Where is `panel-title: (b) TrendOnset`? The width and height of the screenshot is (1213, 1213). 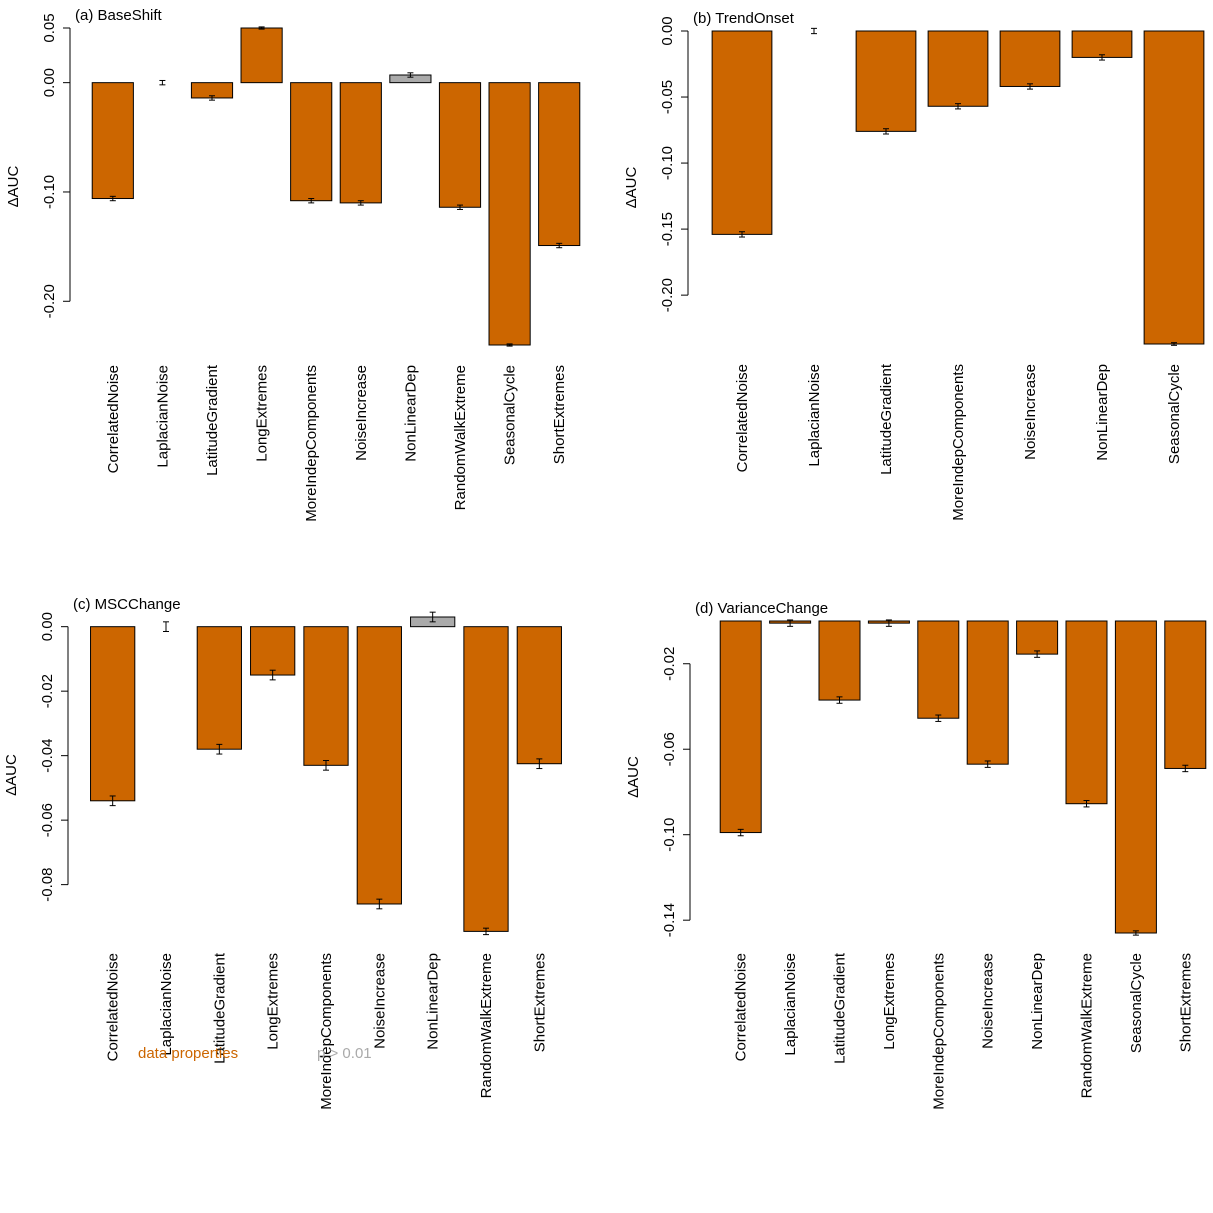 panel-title: (b) TrendOnset is located at coordinates (744, 18).